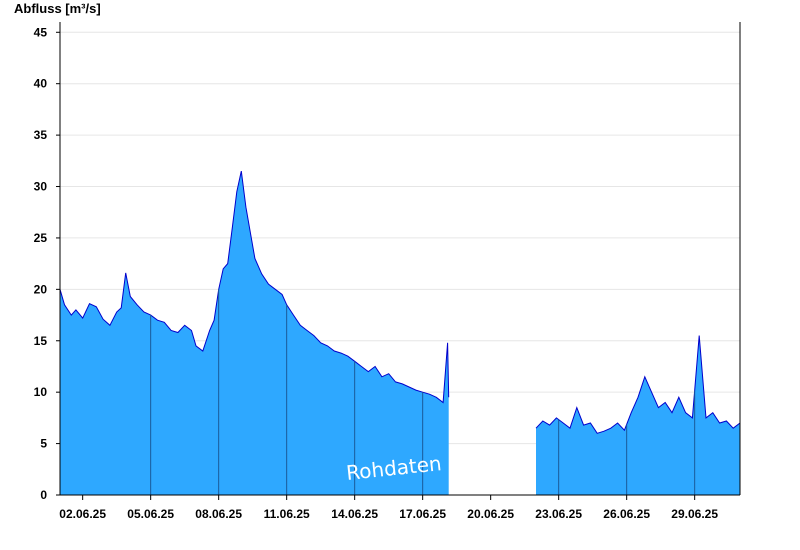  What do you see at coordinates (490, 514) in the screenshot?
I see `x-tick-label: 20.06.25` at bounding box center [490, 514].